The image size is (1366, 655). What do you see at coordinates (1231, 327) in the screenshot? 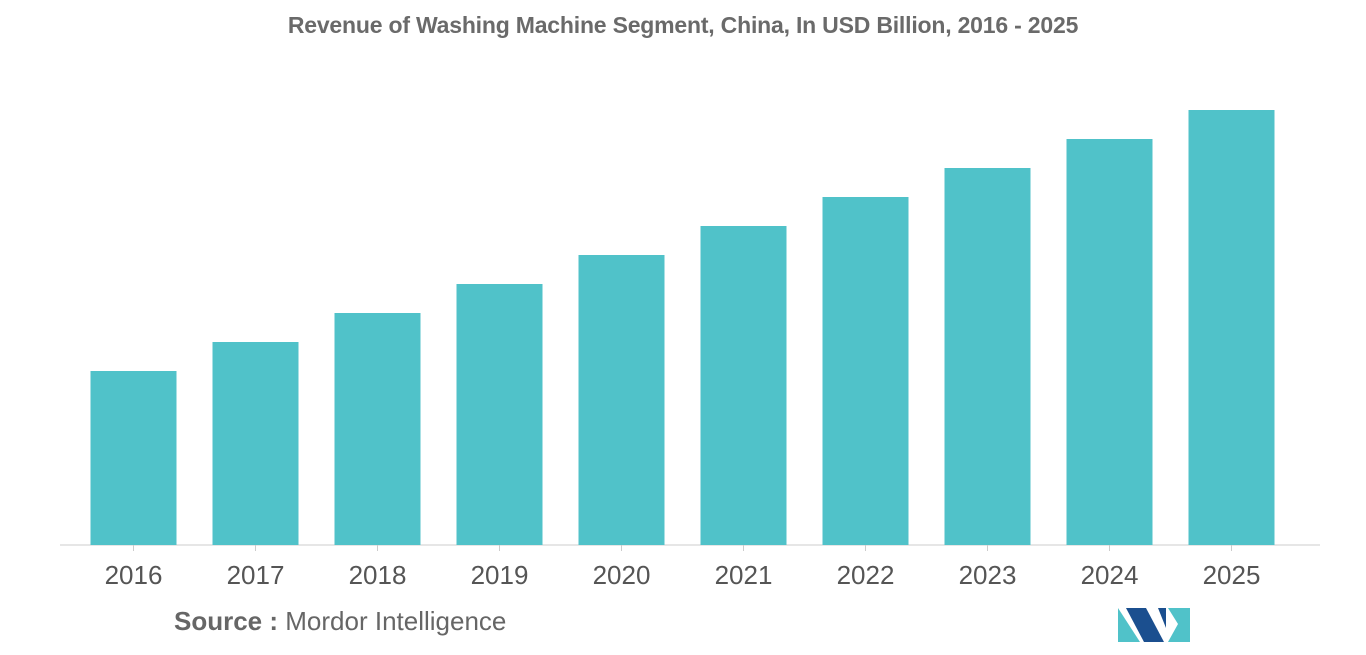
I see `bar-2025` at bounding box center [1231, 327].